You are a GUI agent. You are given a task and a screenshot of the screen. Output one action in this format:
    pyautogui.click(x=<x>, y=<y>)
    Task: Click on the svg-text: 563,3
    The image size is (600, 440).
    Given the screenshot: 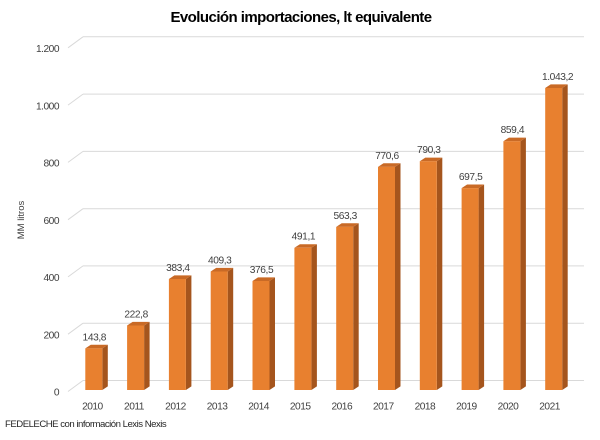 What is the action you would take?
    pyautogui.click(x=345, y=216)
    